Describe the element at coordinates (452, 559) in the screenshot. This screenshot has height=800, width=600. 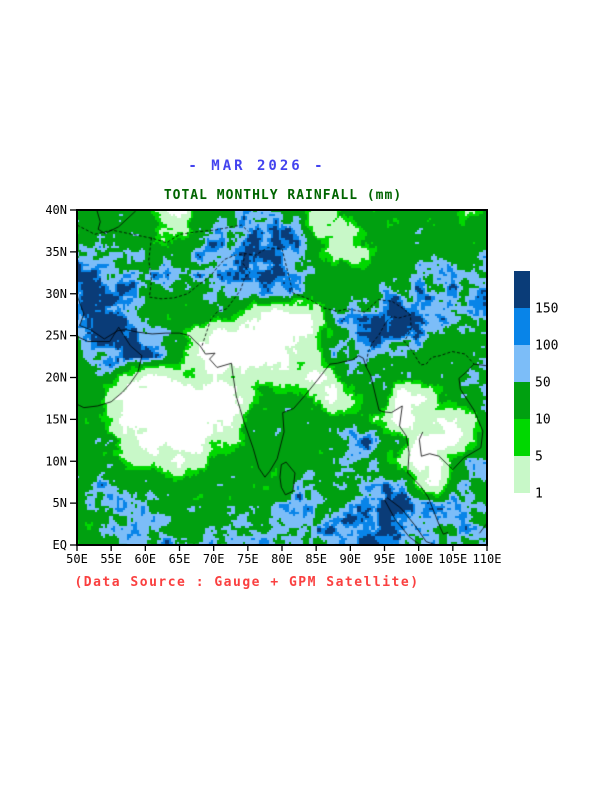
I see `x-tick-label-105E: 105E` at that location.